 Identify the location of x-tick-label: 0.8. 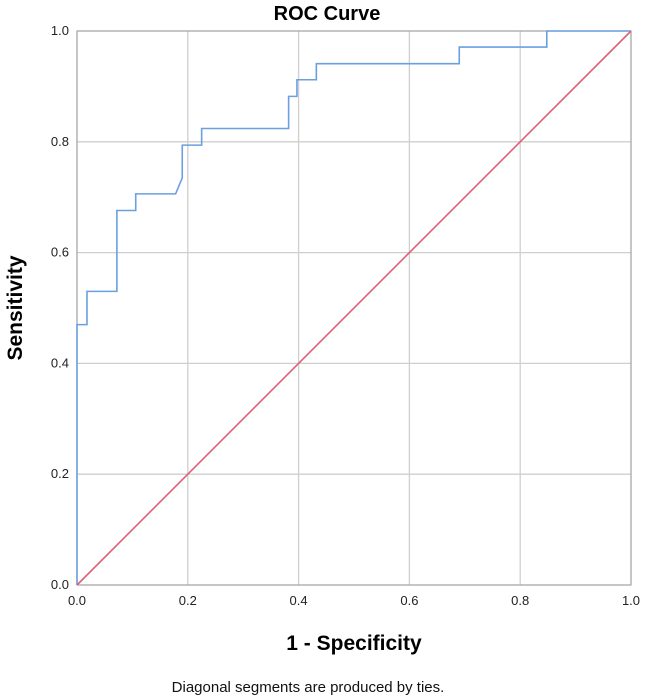
(520, 600).